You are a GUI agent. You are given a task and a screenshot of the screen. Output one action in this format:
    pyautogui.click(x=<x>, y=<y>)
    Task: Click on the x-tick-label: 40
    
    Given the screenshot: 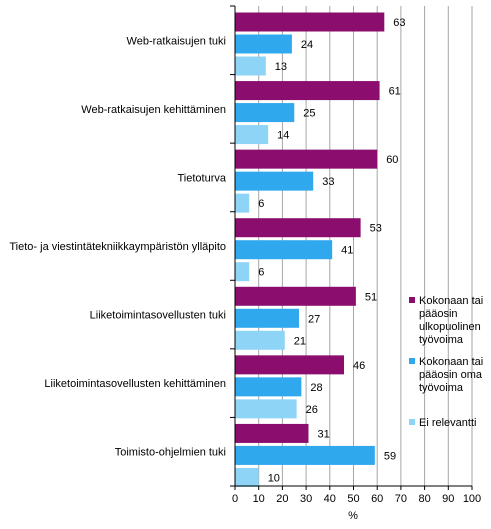 What is the action you would take?
    pyautogui.click(x=330, y=499)
    